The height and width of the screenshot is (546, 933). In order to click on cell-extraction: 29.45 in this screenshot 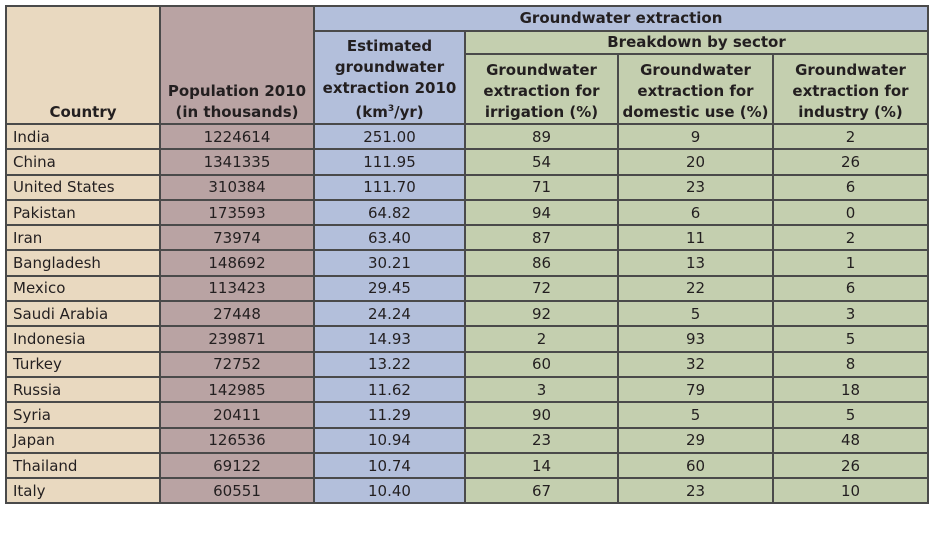, I will do `click(389, 288)`.